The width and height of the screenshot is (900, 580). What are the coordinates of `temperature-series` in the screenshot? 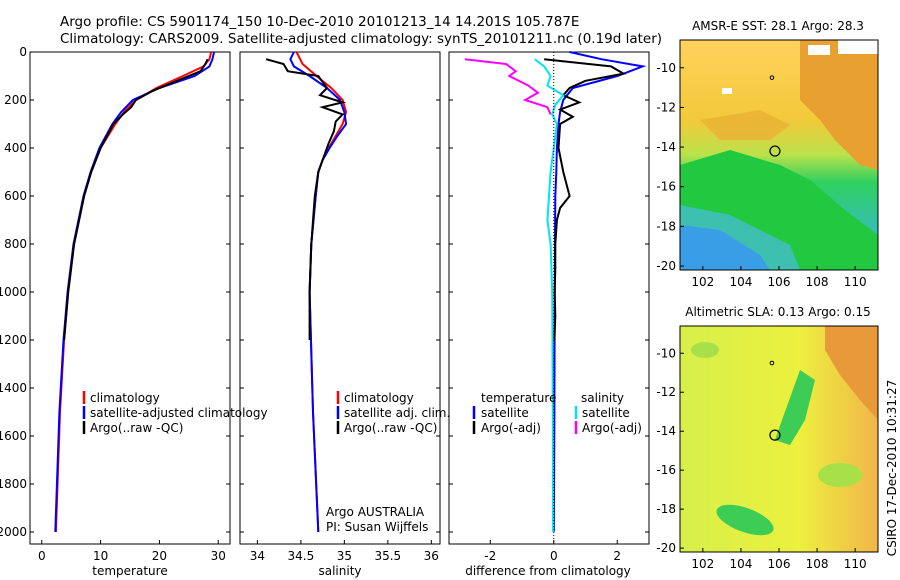 It's located at (135, 292).